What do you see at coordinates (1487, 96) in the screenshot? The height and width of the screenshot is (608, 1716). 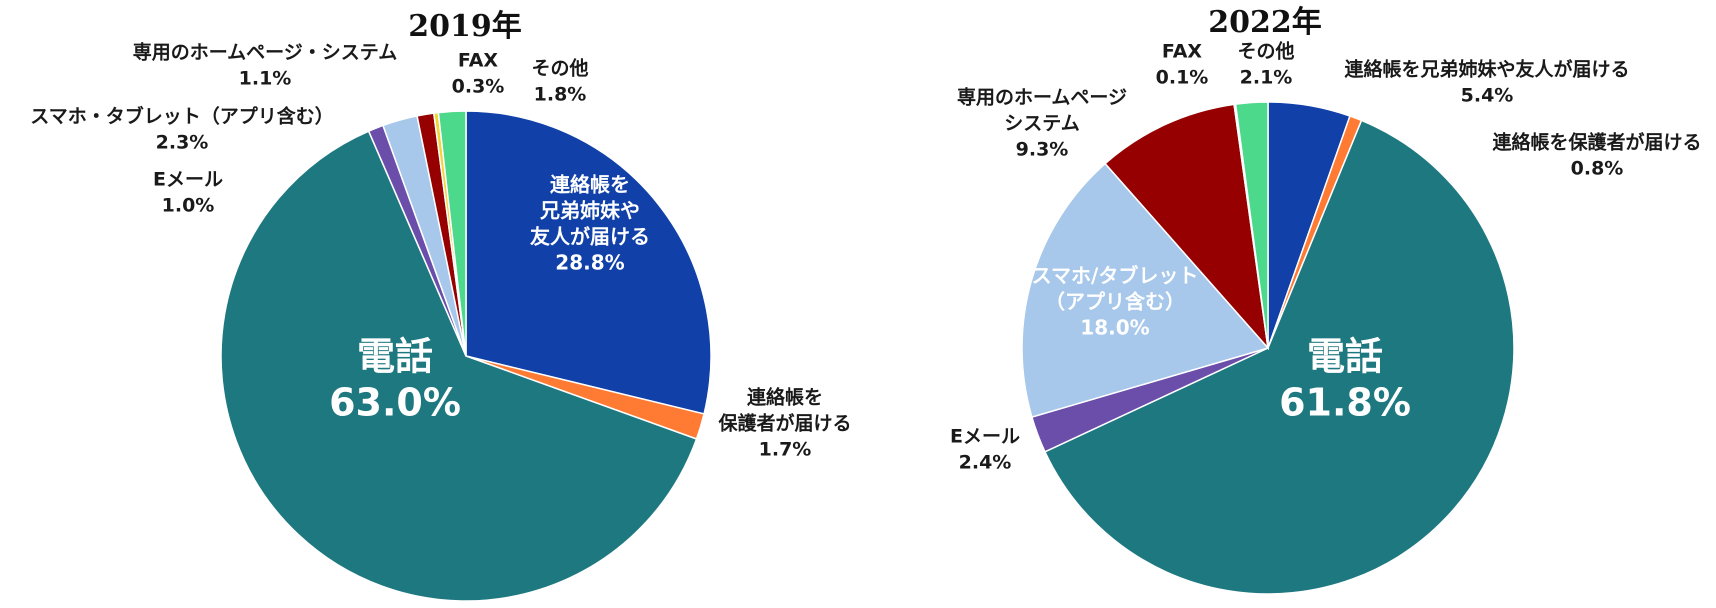 I see `data-label-value-1-0: 5.4%` at bounding box center [1487, 96].